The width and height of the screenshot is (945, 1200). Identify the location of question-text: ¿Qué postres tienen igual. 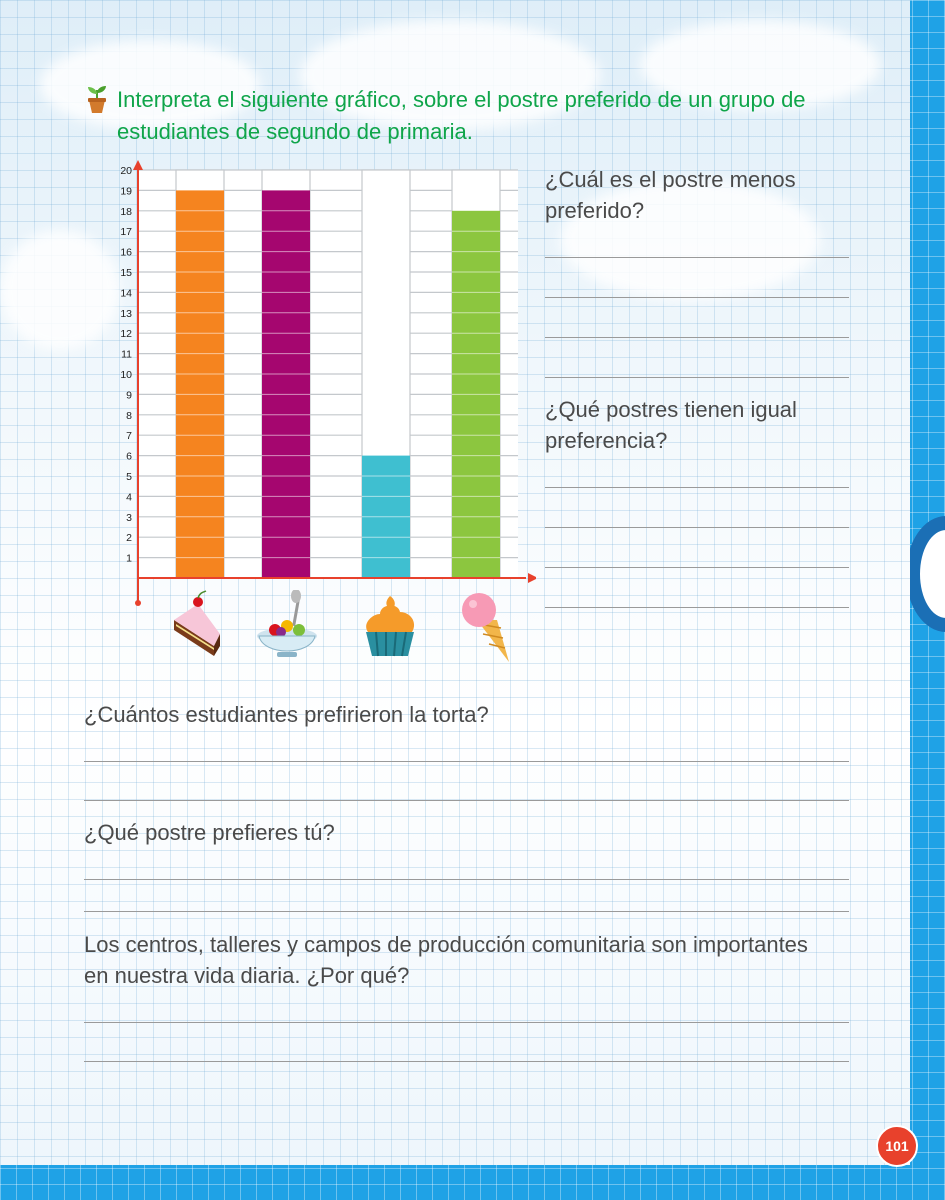
(671, 409).